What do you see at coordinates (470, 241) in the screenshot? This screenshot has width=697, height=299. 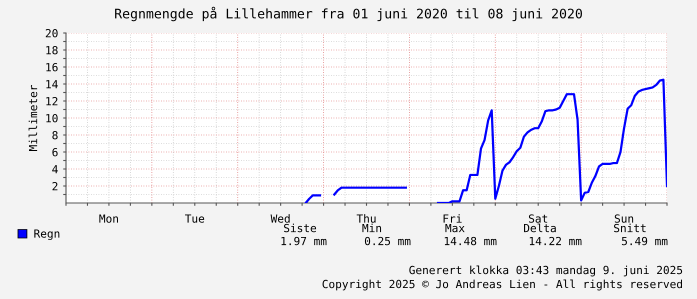 I see `text: 14.48 mm` at bounding box center [470, 241].